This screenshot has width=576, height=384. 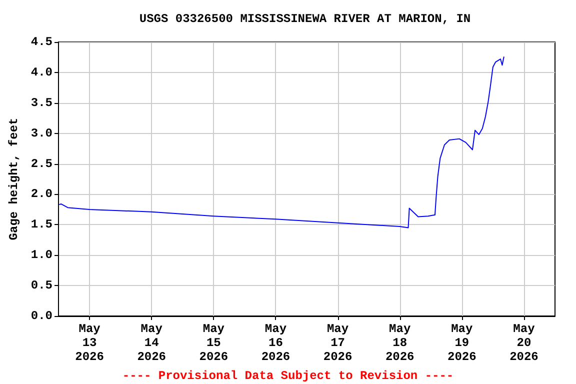 What do you see at coordinates (524, 343) in the screenshot?
I see `x-tick-label: May 20 2026` at bounding box center [524, 343].